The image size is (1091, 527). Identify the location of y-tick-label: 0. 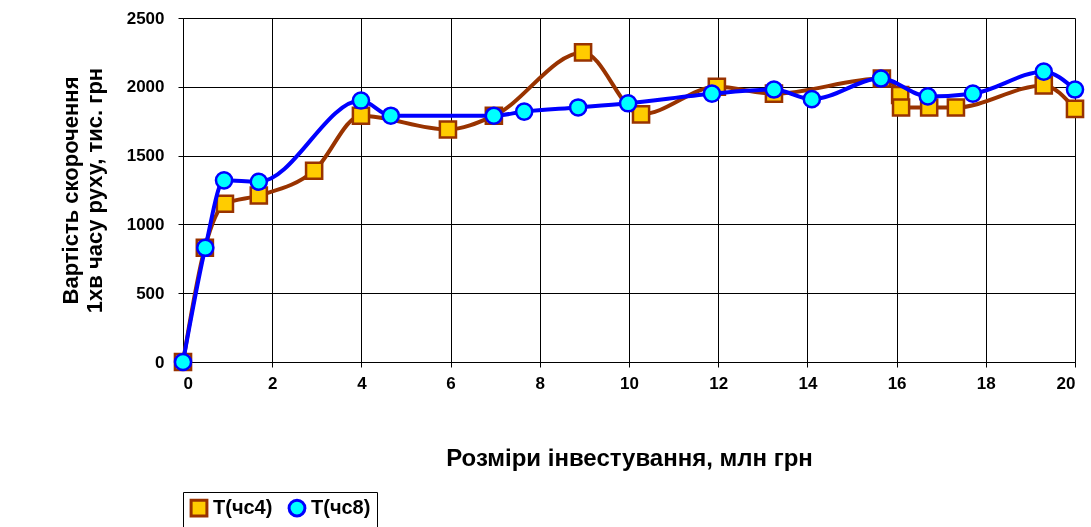
(160, 362).